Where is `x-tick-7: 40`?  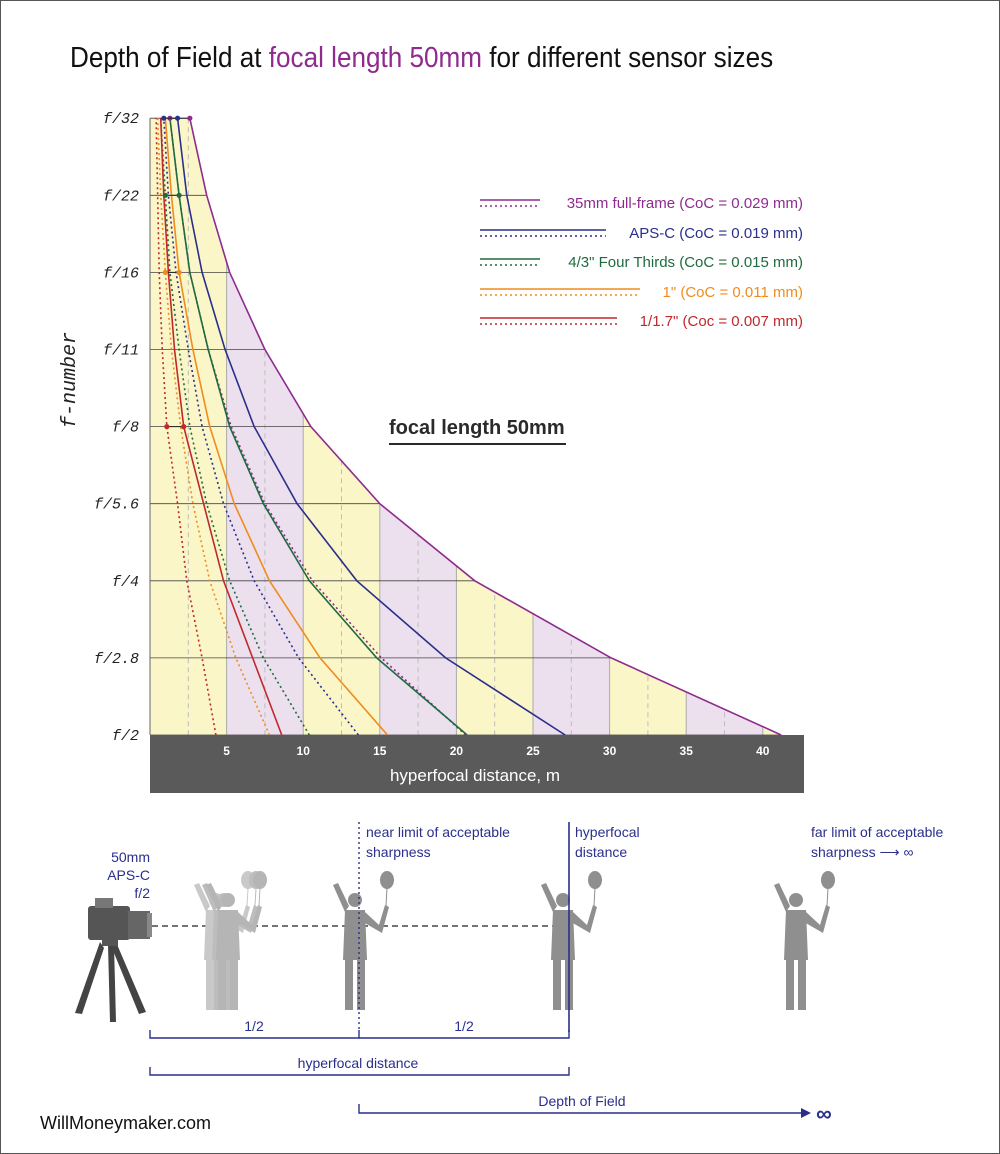
x-tick-7: 40 is located at coordinates (763, 751).